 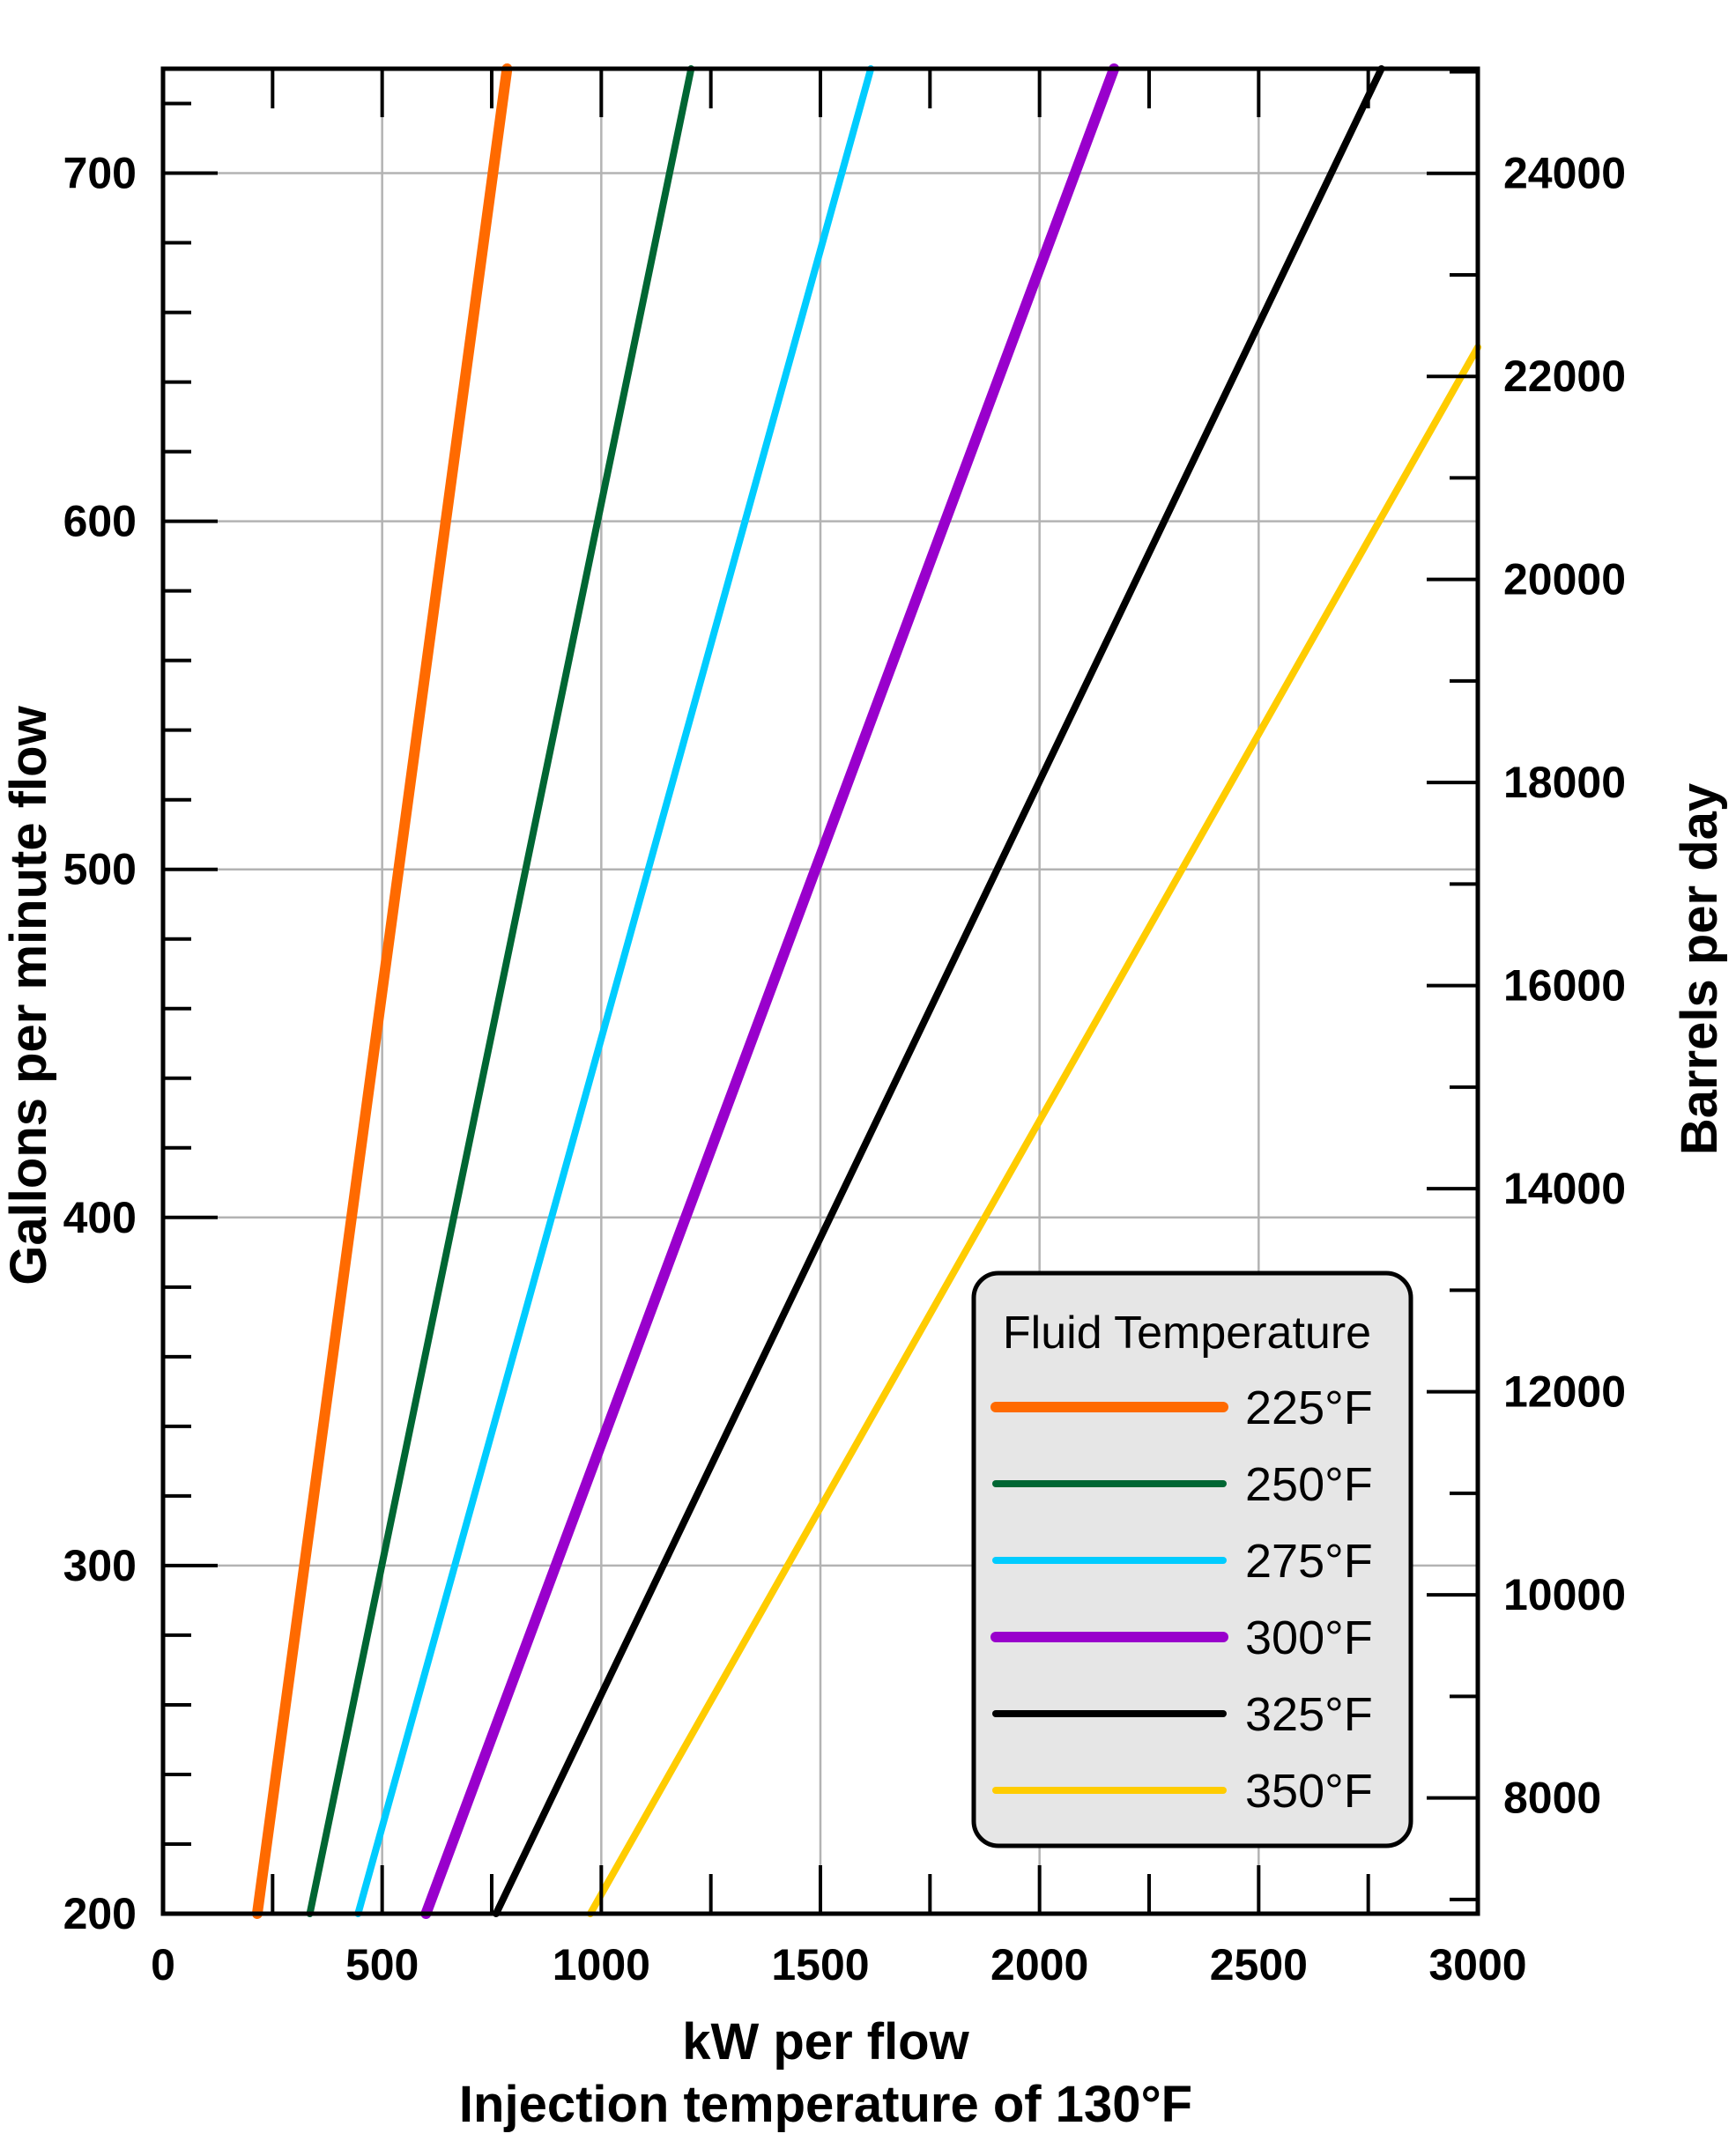 I want to click on chart-subtitle: Injection temperature of 130°F, so click(x=825, y=2104).